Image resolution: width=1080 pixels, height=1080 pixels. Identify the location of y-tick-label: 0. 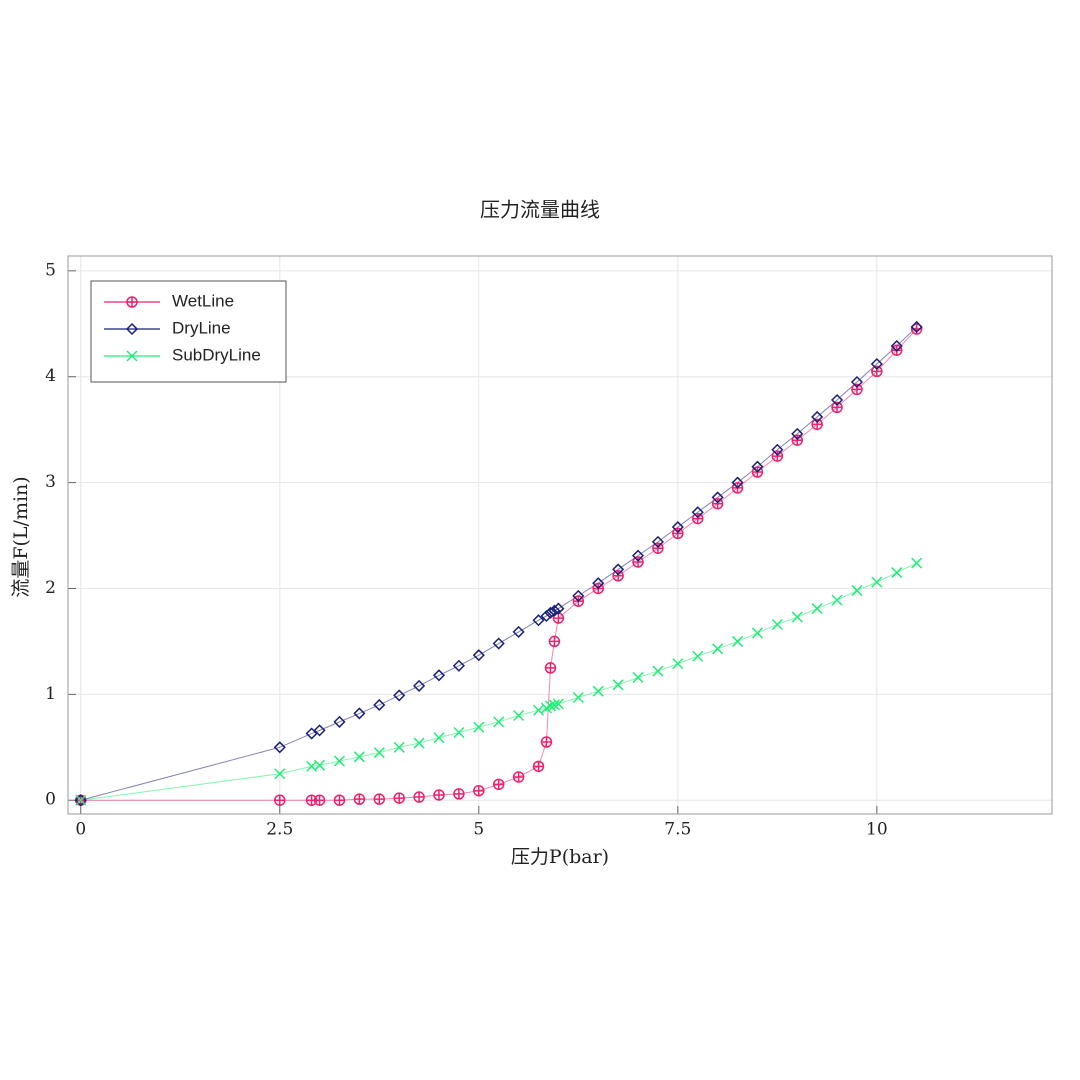
(50, 800).